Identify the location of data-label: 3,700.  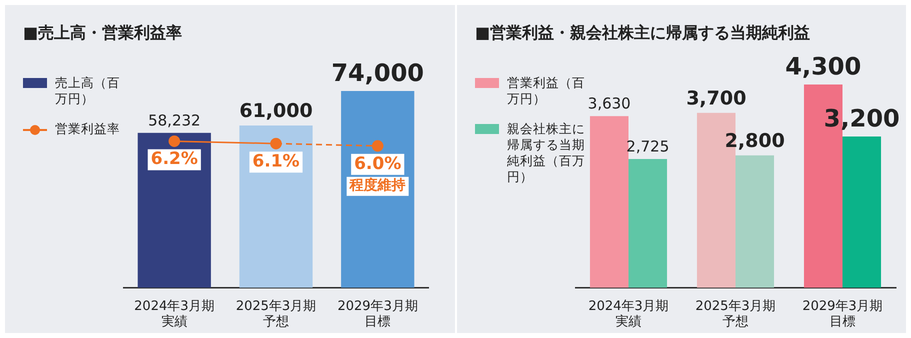
(716, 98).